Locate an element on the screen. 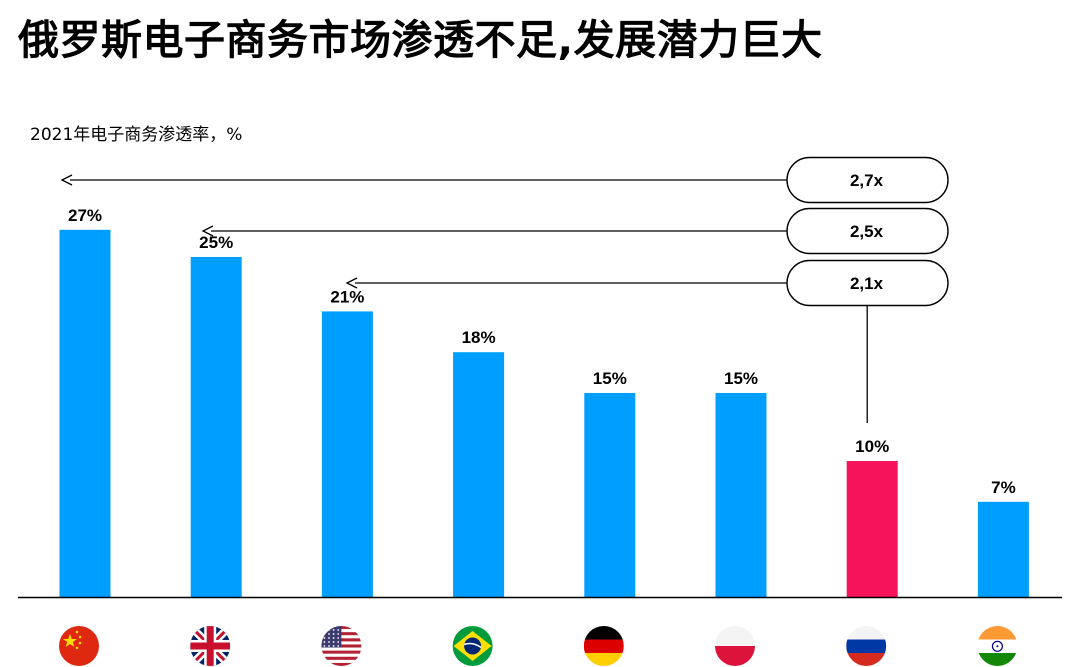 The height and width of the screenshot is (667, 1080). page-title: 俄罗斯电子商务市场渗透不足,发展潜力巨大 is located at coordinates (420, 40).